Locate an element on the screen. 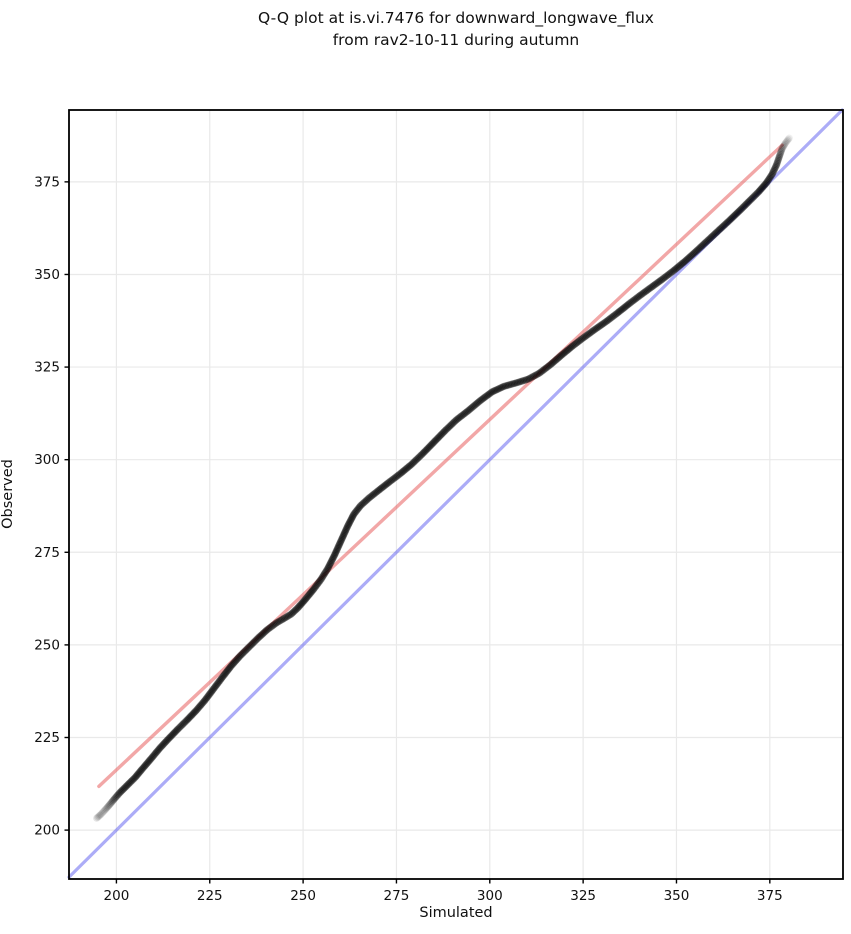 The width and height of the screenshot is (851, 934). x-tick-label: 375 is located at coordinates (770, 896).